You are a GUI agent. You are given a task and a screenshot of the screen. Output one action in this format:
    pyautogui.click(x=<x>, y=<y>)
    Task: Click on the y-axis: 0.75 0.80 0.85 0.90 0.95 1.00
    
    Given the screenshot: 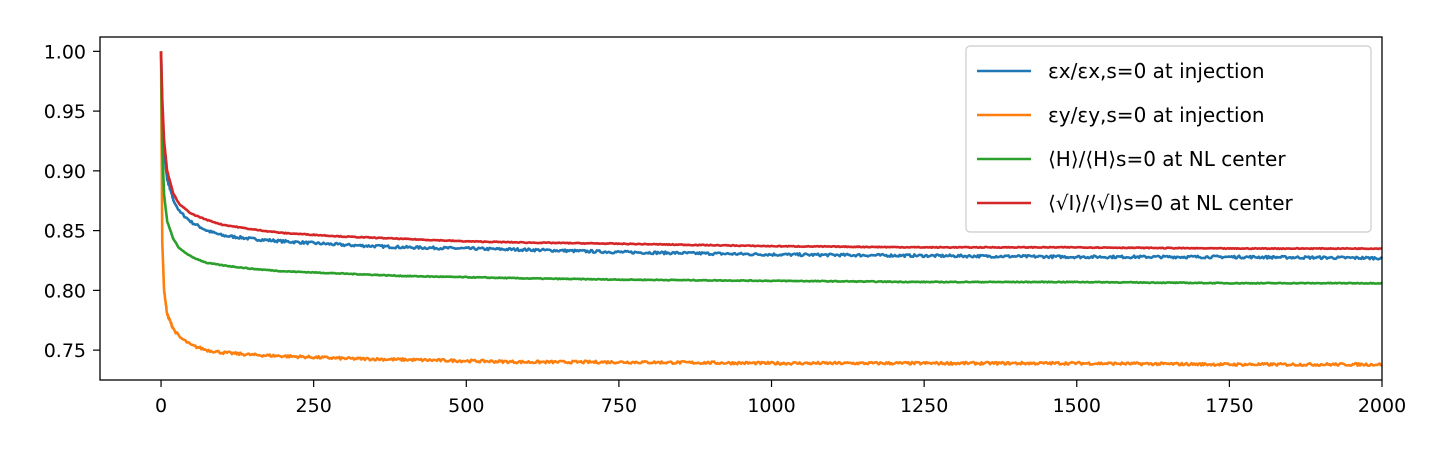 What is the action you would take?
    pyautogui.click(x=72, y=201)
    